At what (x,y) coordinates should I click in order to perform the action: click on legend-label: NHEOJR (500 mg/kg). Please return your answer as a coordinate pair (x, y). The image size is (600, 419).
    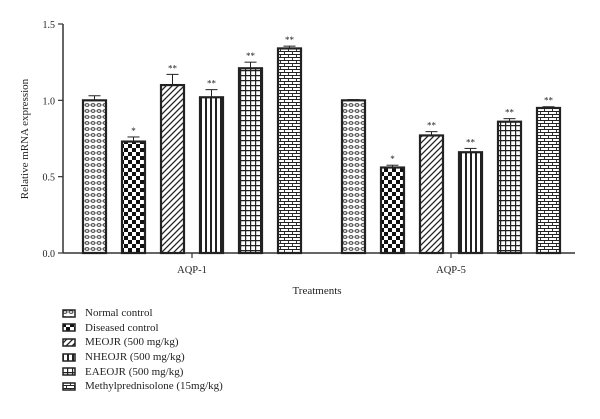
    Looking at the image, I should click on (135, 357).